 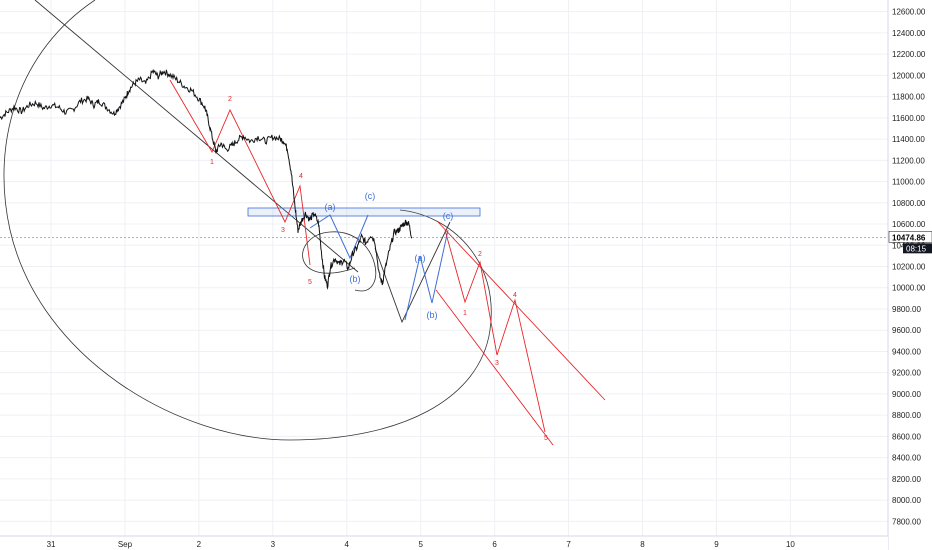 I want to click on x-tick-label: 3, so click(x=273, y=544).